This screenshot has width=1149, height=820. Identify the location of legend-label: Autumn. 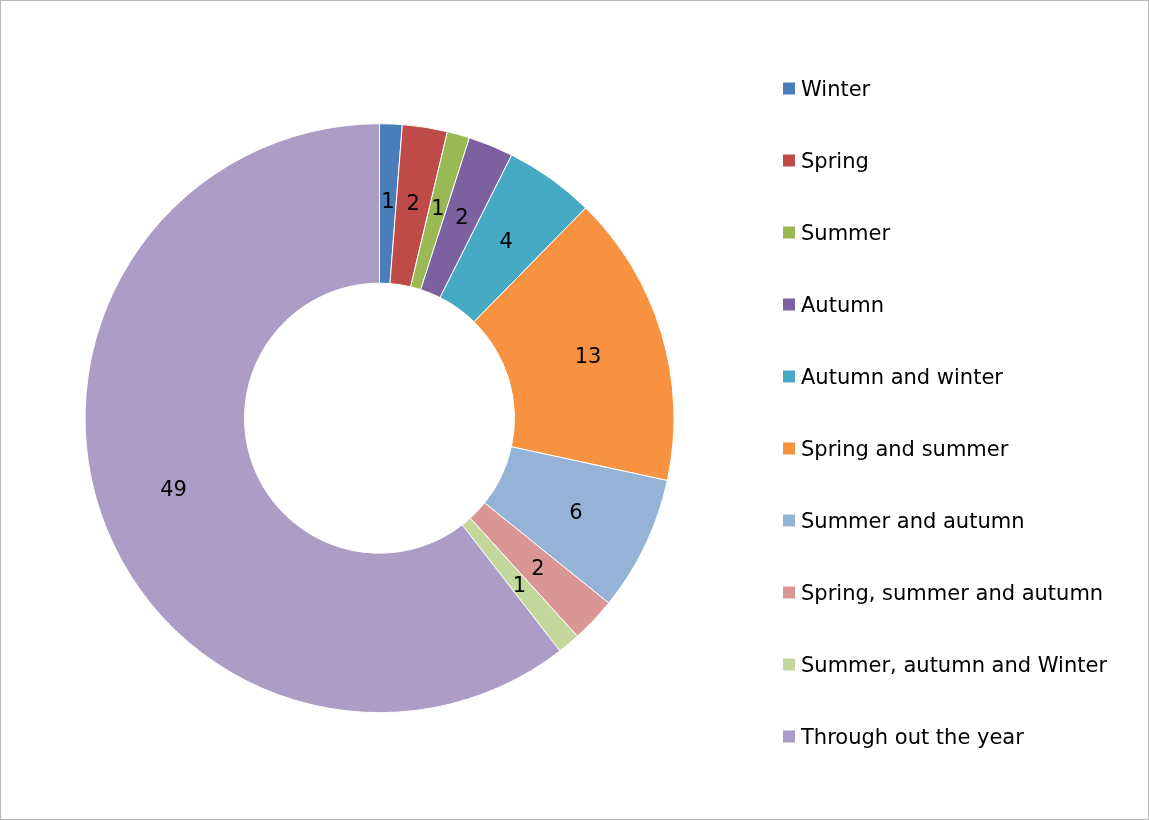
(842, 304).